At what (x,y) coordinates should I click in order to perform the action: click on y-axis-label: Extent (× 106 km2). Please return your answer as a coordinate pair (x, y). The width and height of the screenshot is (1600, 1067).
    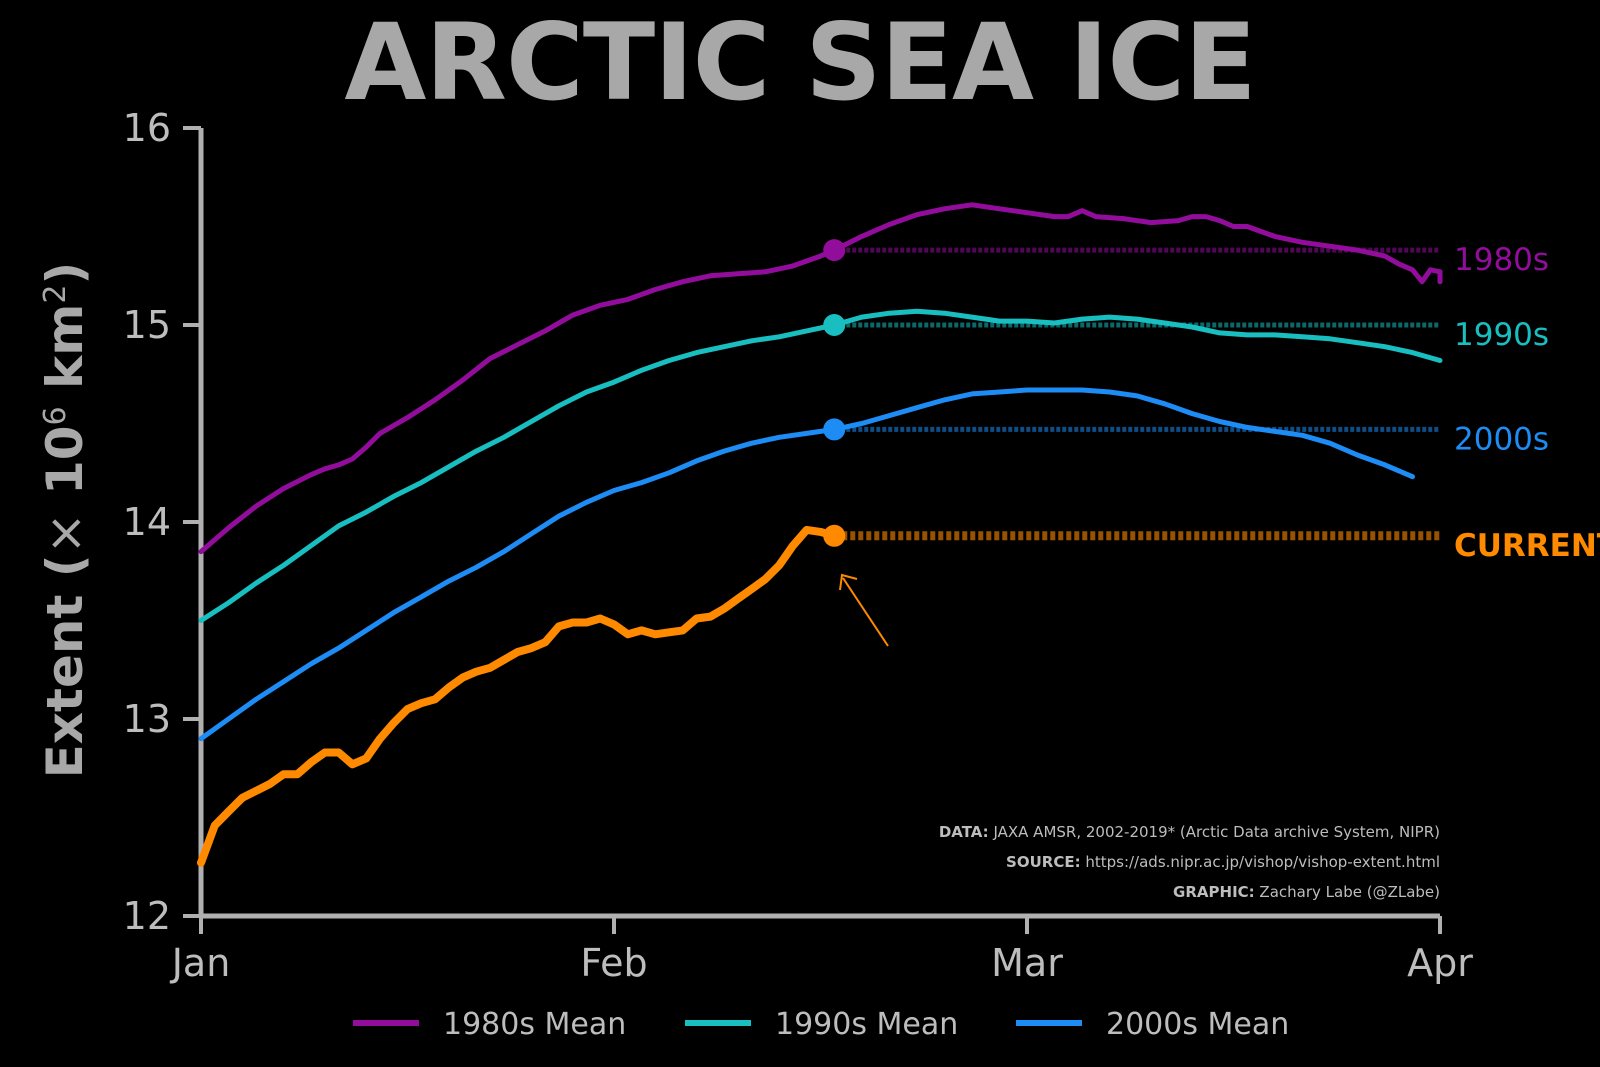
    Looking at the image, I should click on (65, 520).